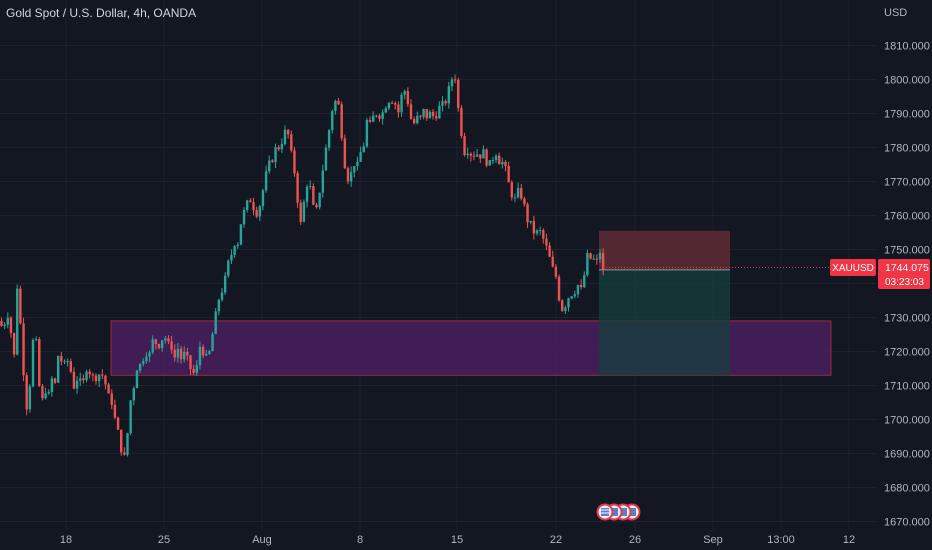  What do you see at coordinates (664, 250) in the screenshot?
I see `stop-loss-zone` at bounding box center [664, 250].